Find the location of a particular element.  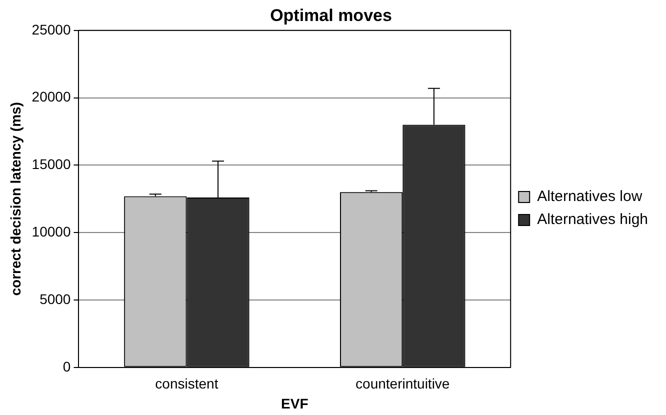

legend-label: Alternatives high is located at coordinates (592, 219).